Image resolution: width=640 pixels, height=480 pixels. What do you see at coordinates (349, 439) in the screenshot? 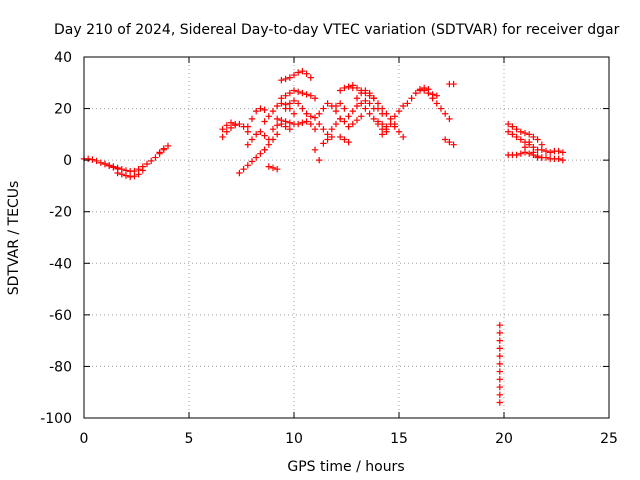
I see `x-tick-labels: 0 5 10 15 20 25` at bounding box center [349, 439].